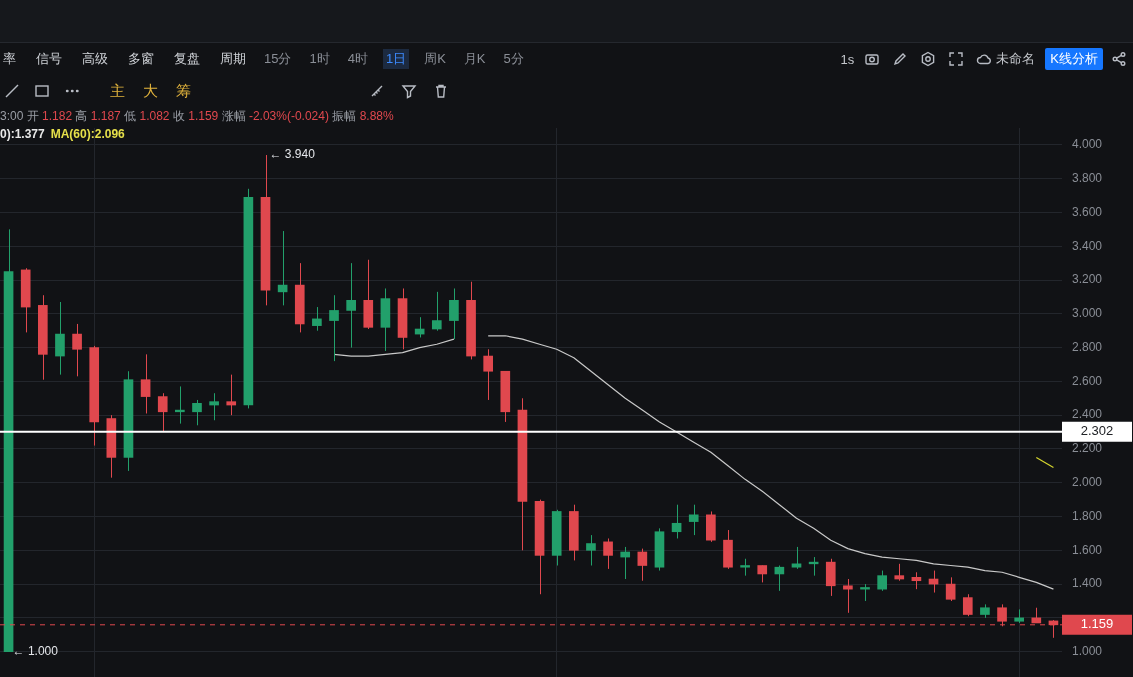 The image size is (1133, 677). Describe the element at coordinates (1087, 549) in the screenshot. I see `y-tick-label: 1.600` at that location.